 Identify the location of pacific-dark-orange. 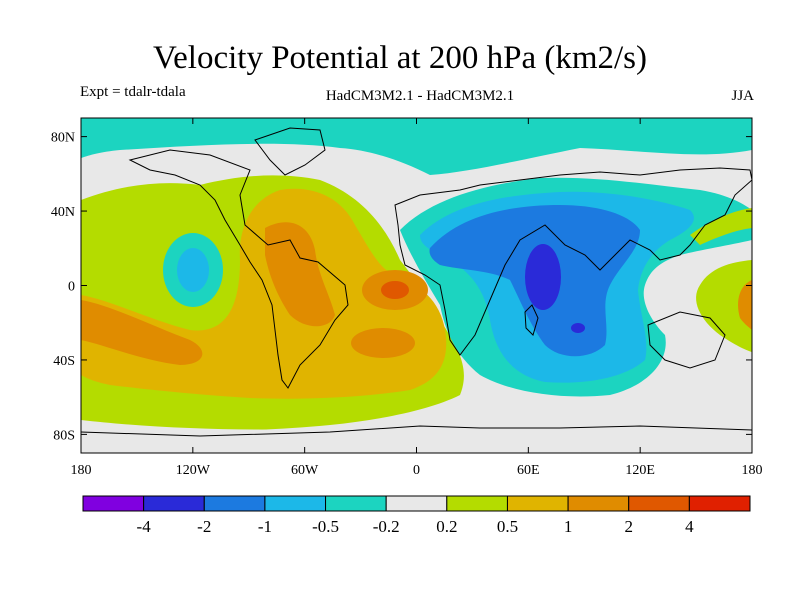
(142, 332).